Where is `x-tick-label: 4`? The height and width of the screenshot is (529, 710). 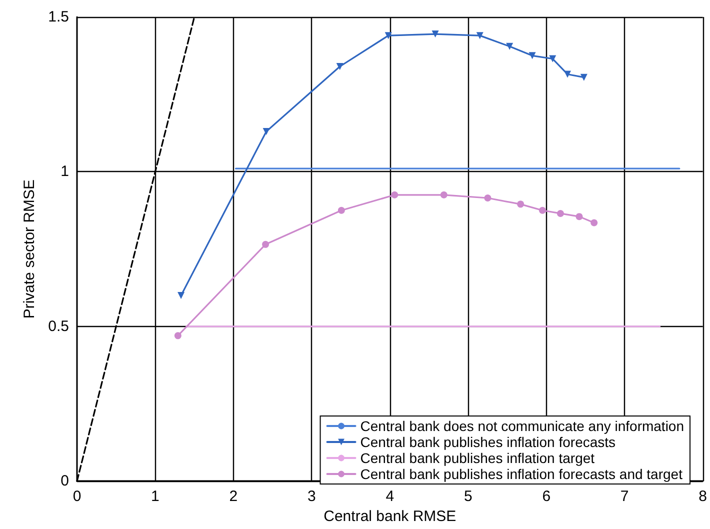 x-tick-label: 4 is located at coordinates (390, 497).